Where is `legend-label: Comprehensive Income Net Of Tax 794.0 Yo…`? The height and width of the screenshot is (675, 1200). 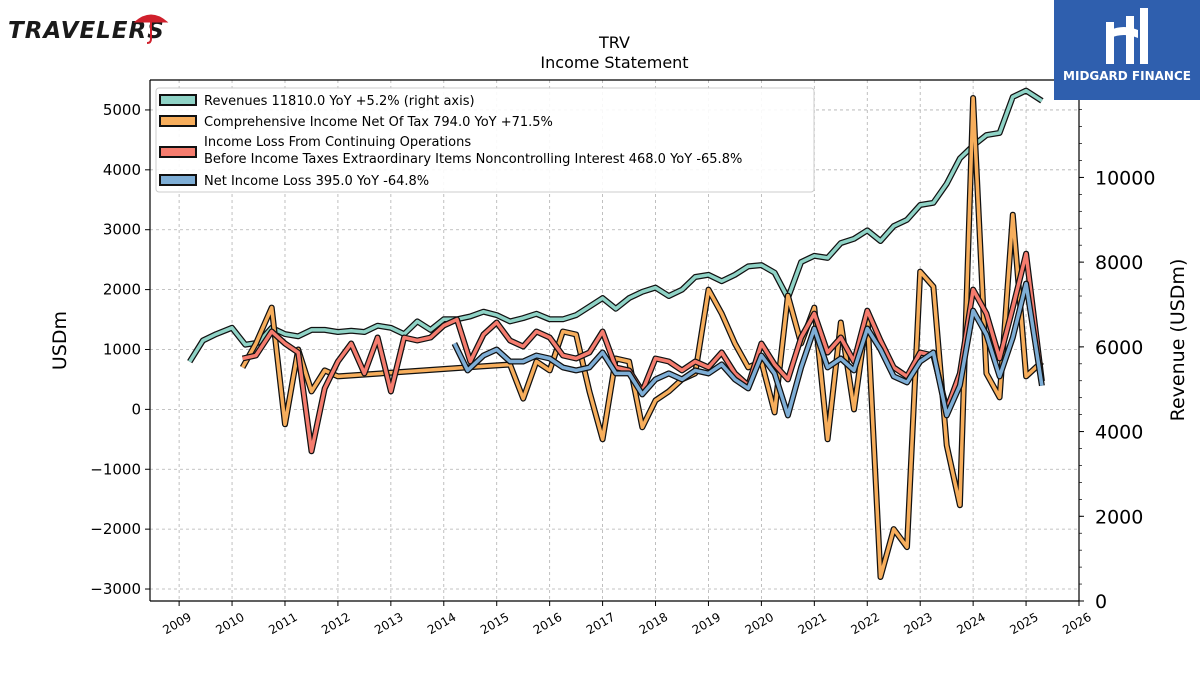 legend-label: Comprehensive Income Net Of Tax 794.0 Yo… is located at coordinates (378, 122).